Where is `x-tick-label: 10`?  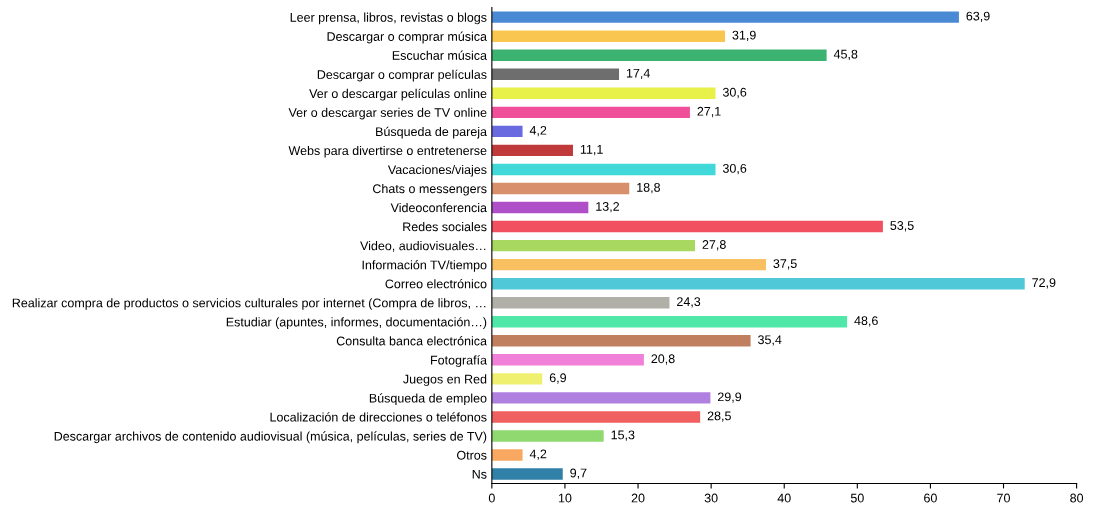
x-tick-label: 10 is located at coordinates (565, 498).